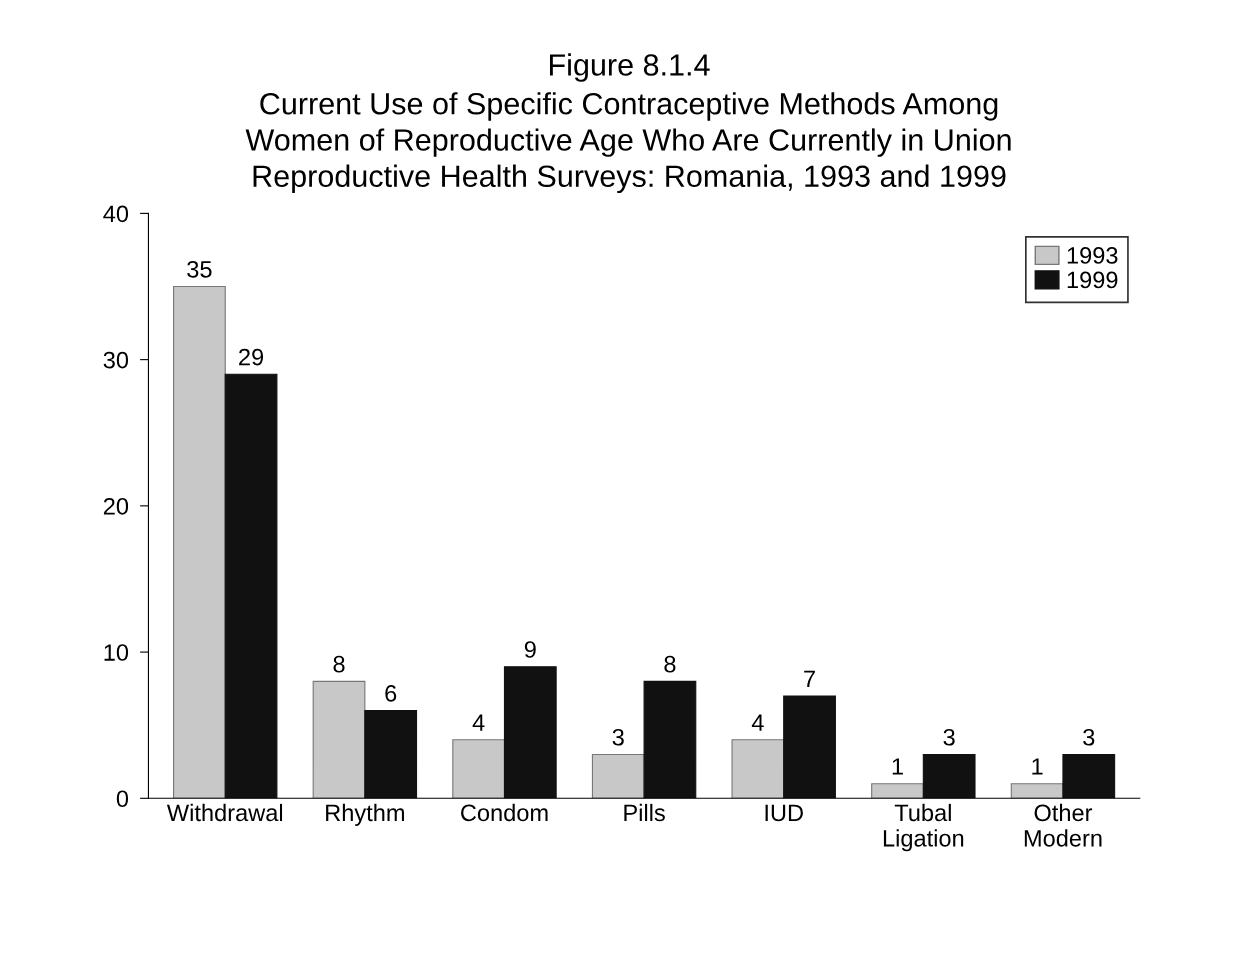  Describe the element at coordinates (504, 812) in the screenshot. I see `x-tick-label: Condom` at that location.